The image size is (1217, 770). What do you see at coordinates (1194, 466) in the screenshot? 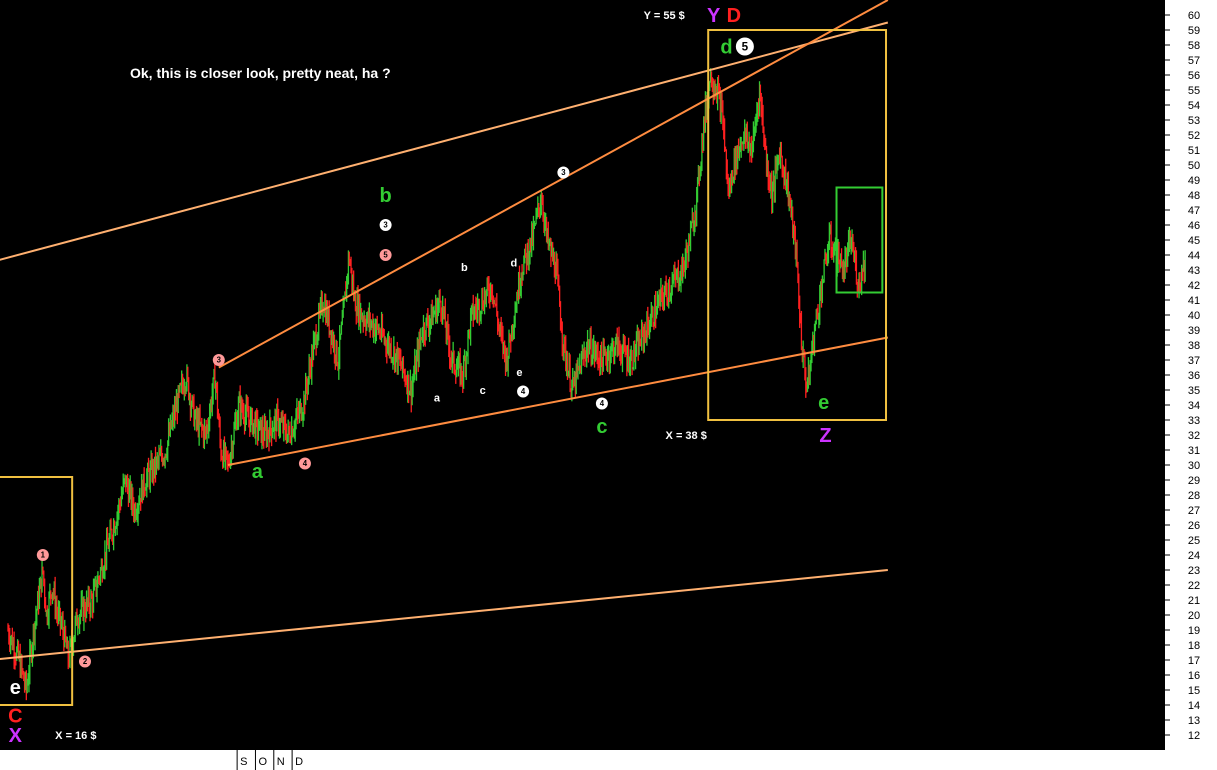
I see `price-tick-label: 30` at bounding box center [1194, 466].